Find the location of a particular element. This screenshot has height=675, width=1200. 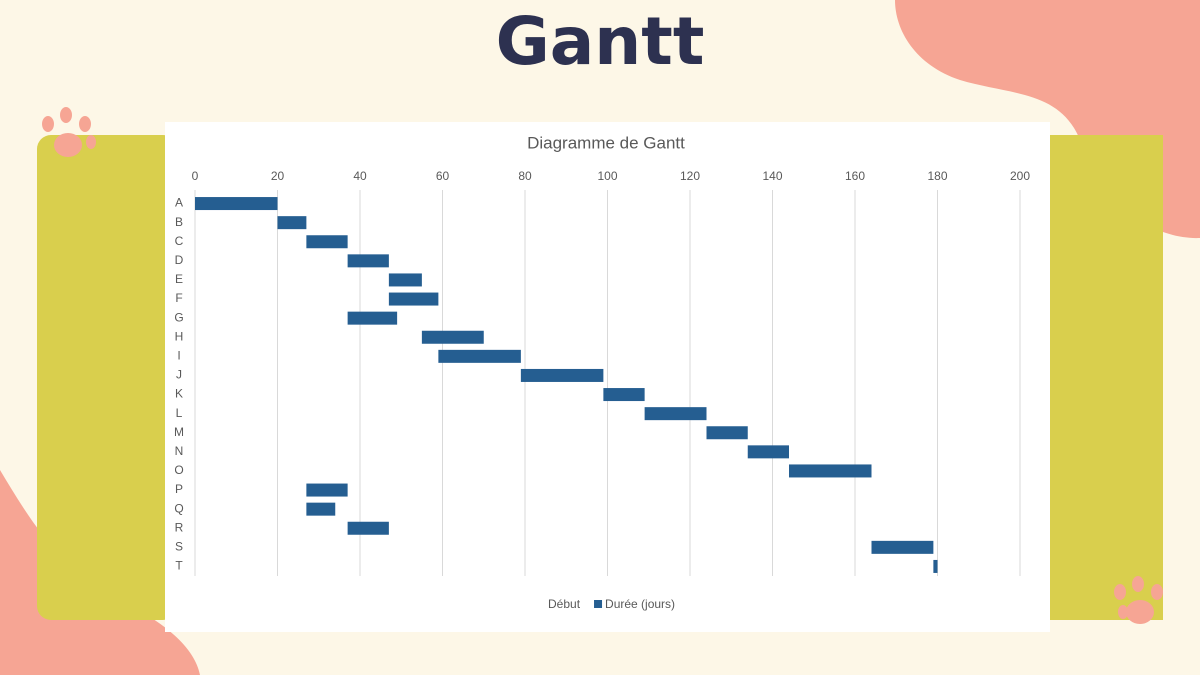

y-tick-label: K is located at coordinates (179, 394).